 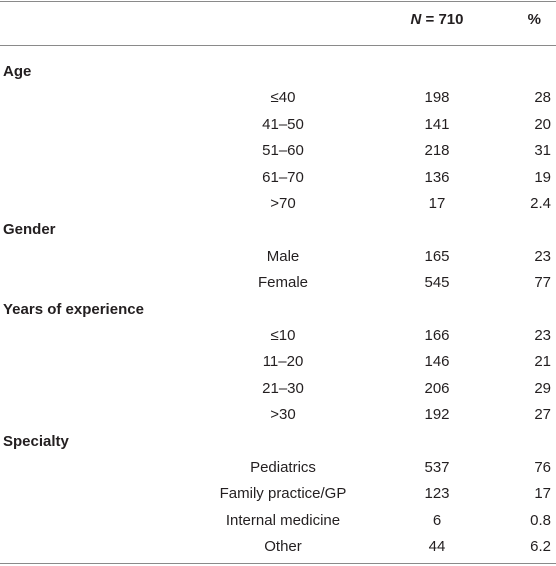 I want to click on row-label: Internal medicine, so click(x=283, y=520).